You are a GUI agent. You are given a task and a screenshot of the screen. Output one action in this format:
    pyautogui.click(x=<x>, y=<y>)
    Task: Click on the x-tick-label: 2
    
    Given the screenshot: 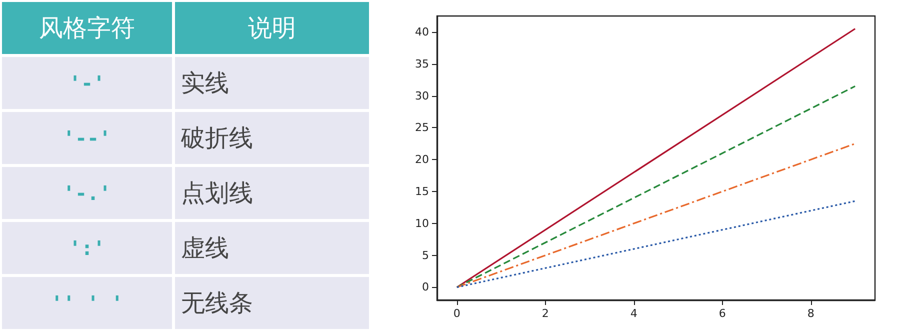 What is the action you would take?
    pyautogui.click(x=545, y=313)
    